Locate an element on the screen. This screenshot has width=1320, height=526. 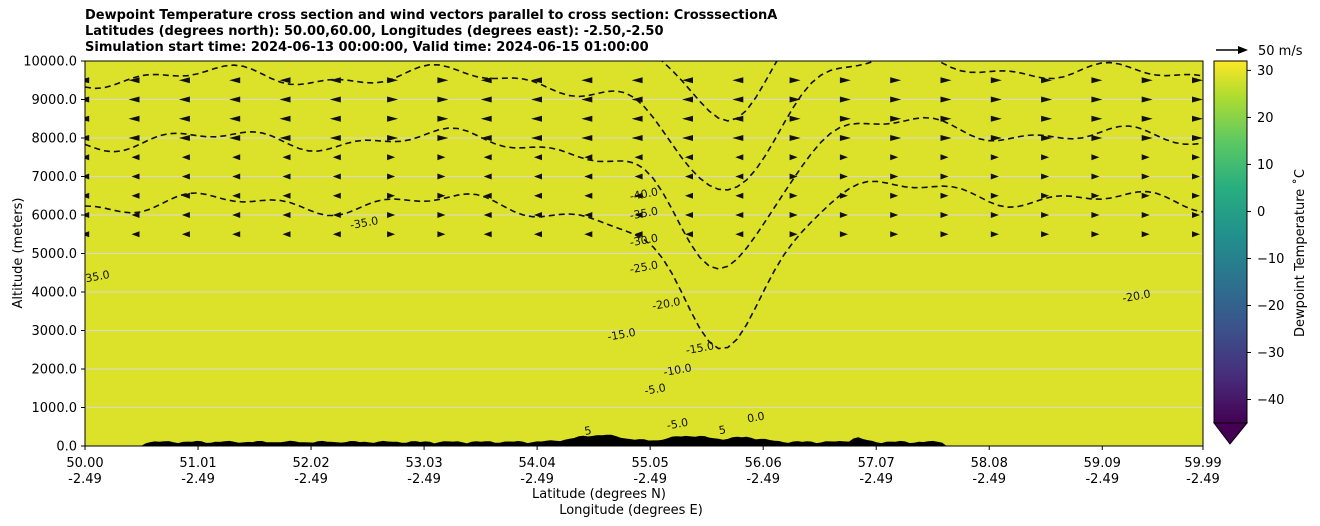
colorbar-tick-label: −40 is located at coordinates (1270, 400).